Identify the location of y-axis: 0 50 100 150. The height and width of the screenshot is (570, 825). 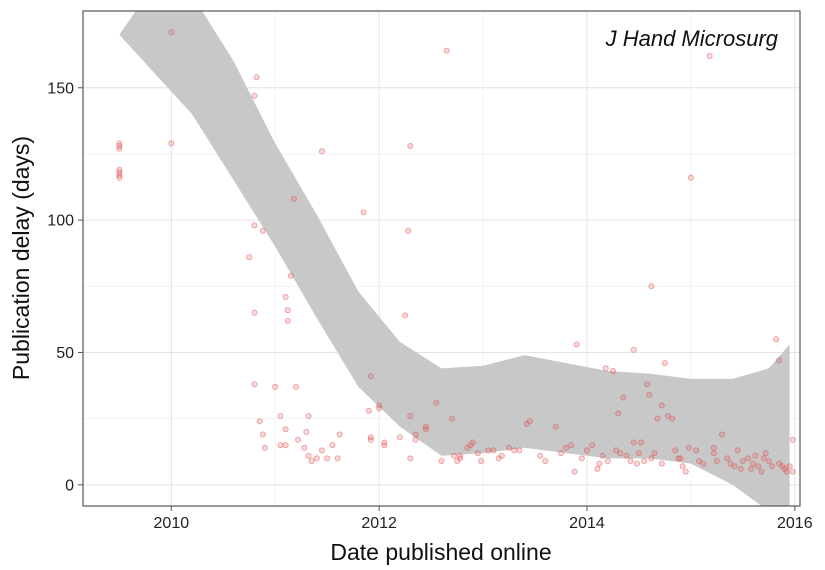
(65, 287).